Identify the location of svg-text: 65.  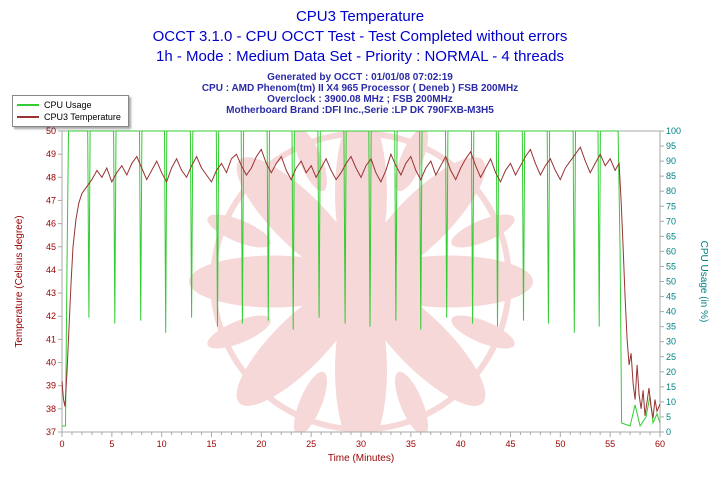
(671, 236).